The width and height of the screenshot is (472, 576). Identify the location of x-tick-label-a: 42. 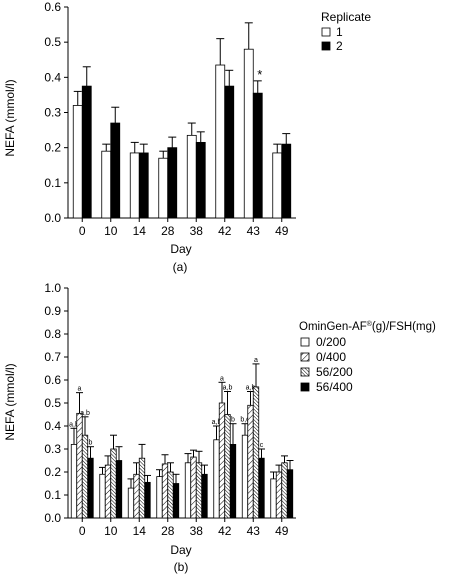
(225, 231).